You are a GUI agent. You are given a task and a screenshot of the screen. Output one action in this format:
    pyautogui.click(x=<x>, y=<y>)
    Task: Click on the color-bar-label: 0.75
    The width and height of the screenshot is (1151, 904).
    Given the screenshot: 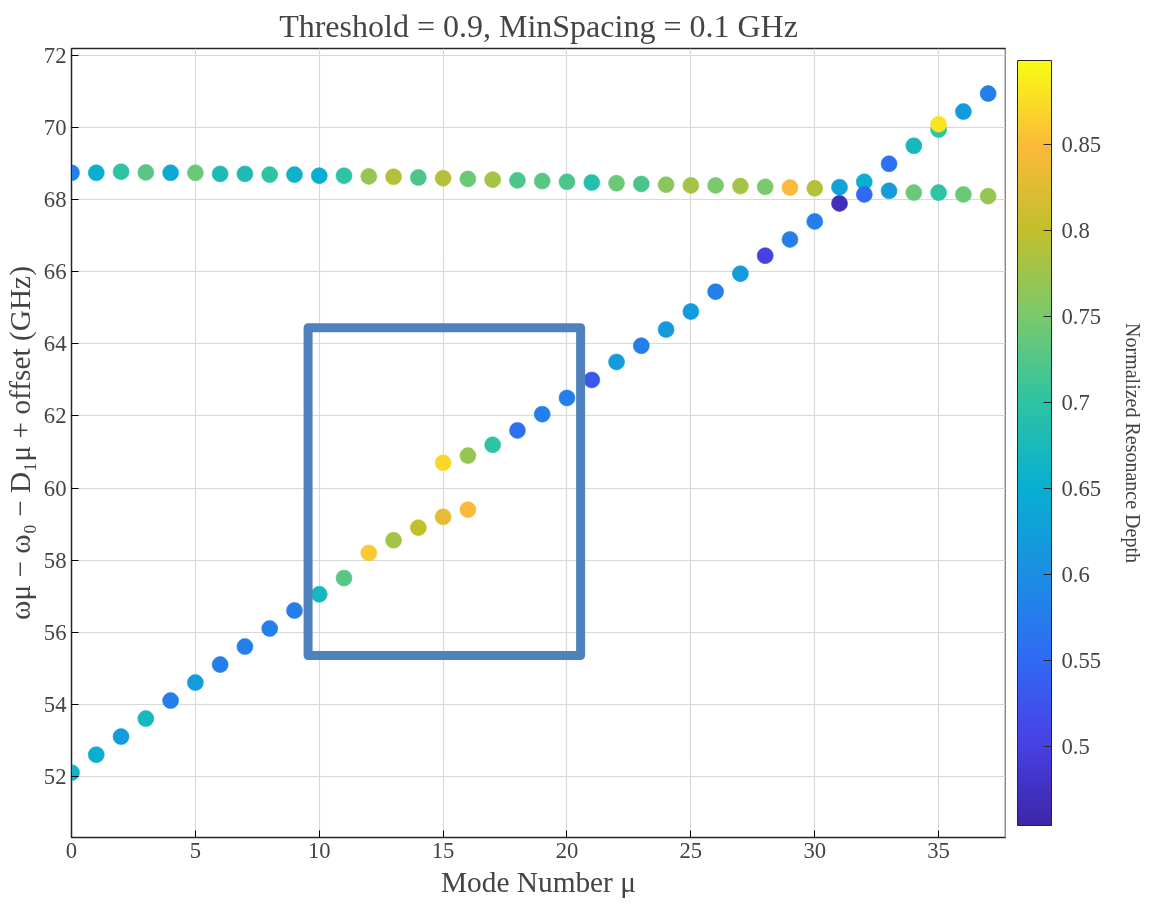 What is the action you would take?
    pyautogui.click(x=1081, y=317)
    